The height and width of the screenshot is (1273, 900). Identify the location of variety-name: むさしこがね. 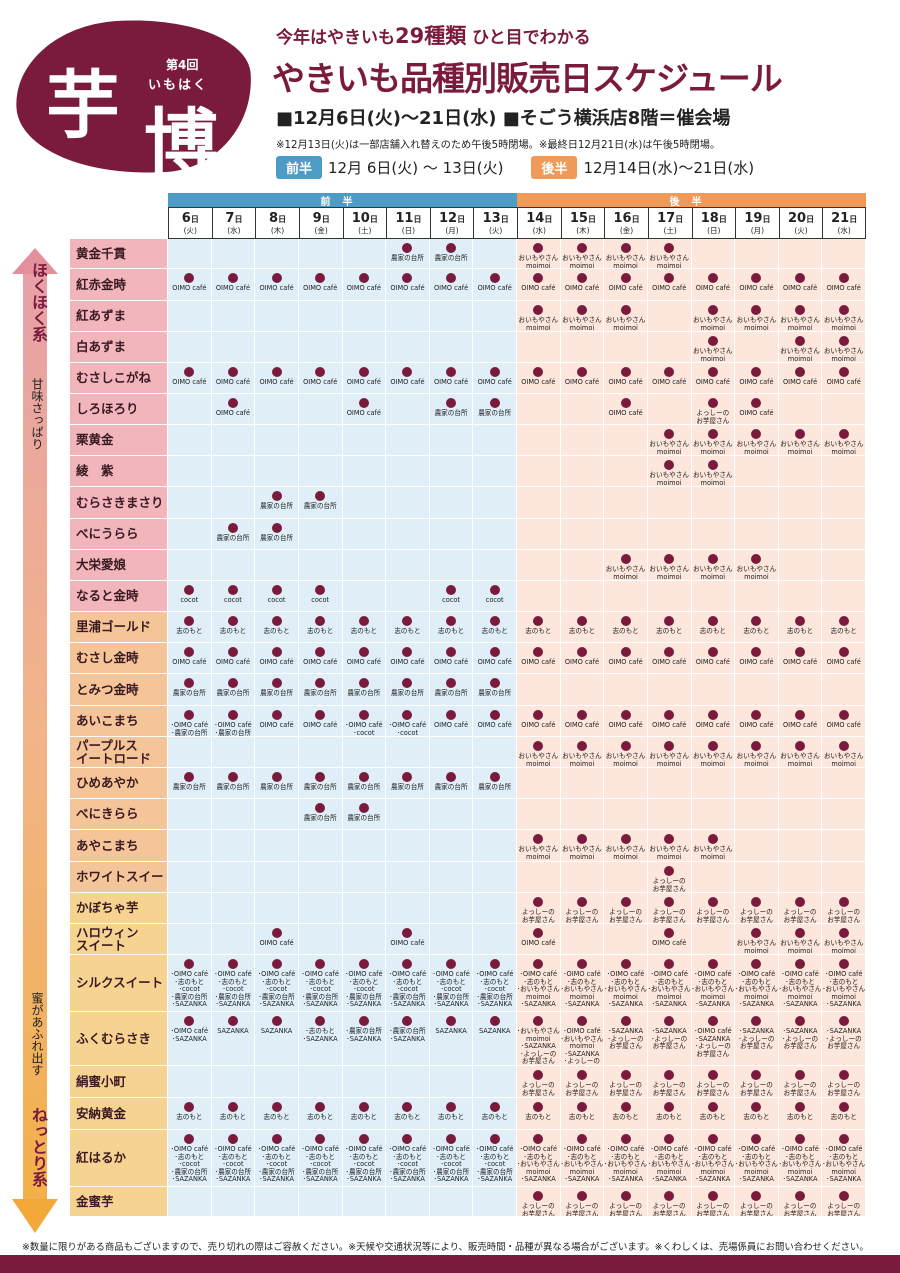
(119, 378).